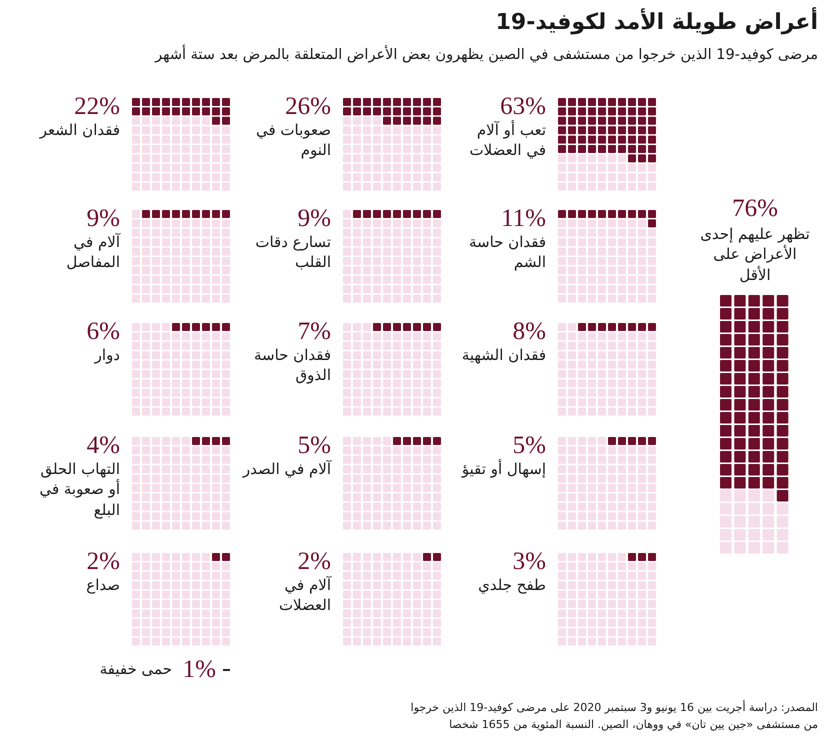 This screenshot has height=739, width=830. Describe the element at coordinates (755, 208) in the screenshot. I see `data-label: 76%` at that location.